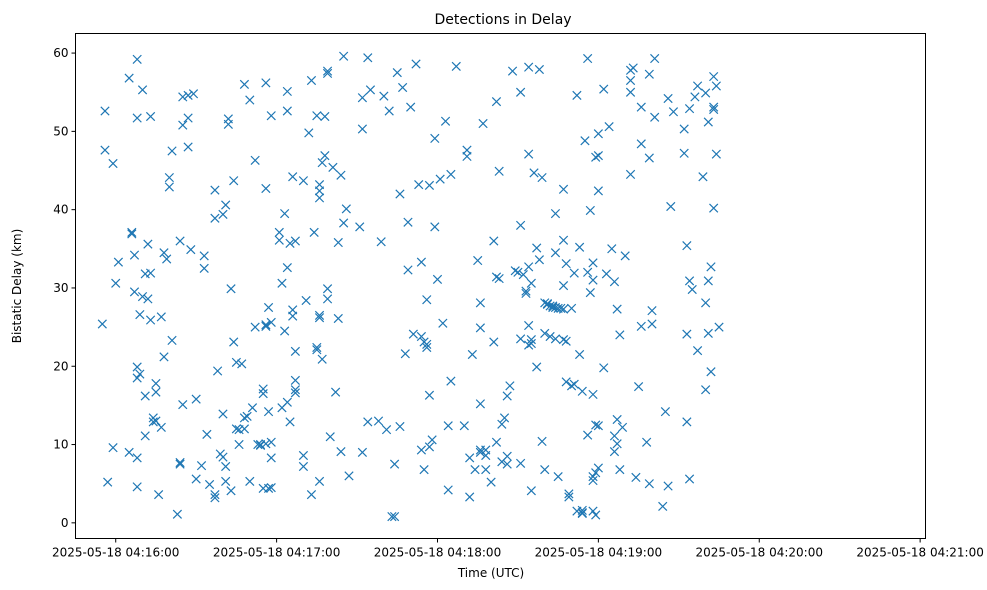 The height and width of the screenshot is (590, 987). Describe the element at coordinates (60, 445) in the screenshot. I see `y-tick-label: 10` at that location.